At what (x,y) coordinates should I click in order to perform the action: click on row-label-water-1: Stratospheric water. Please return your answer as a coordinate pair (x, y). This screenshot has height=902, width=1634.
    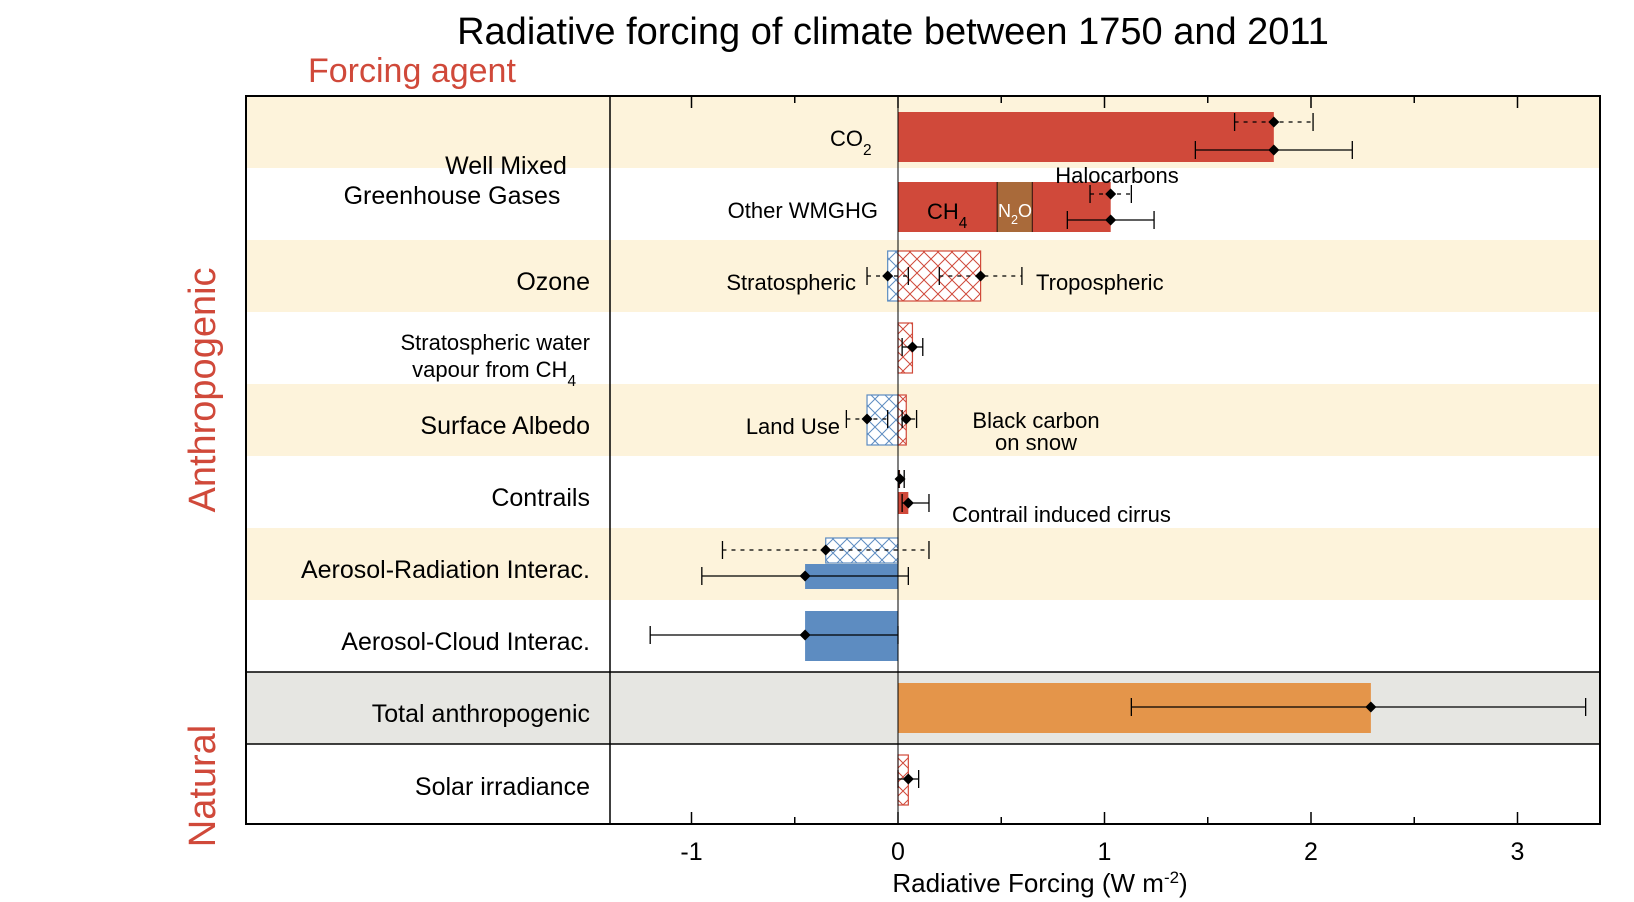
    Looking at the image, I should click on (495, 342).